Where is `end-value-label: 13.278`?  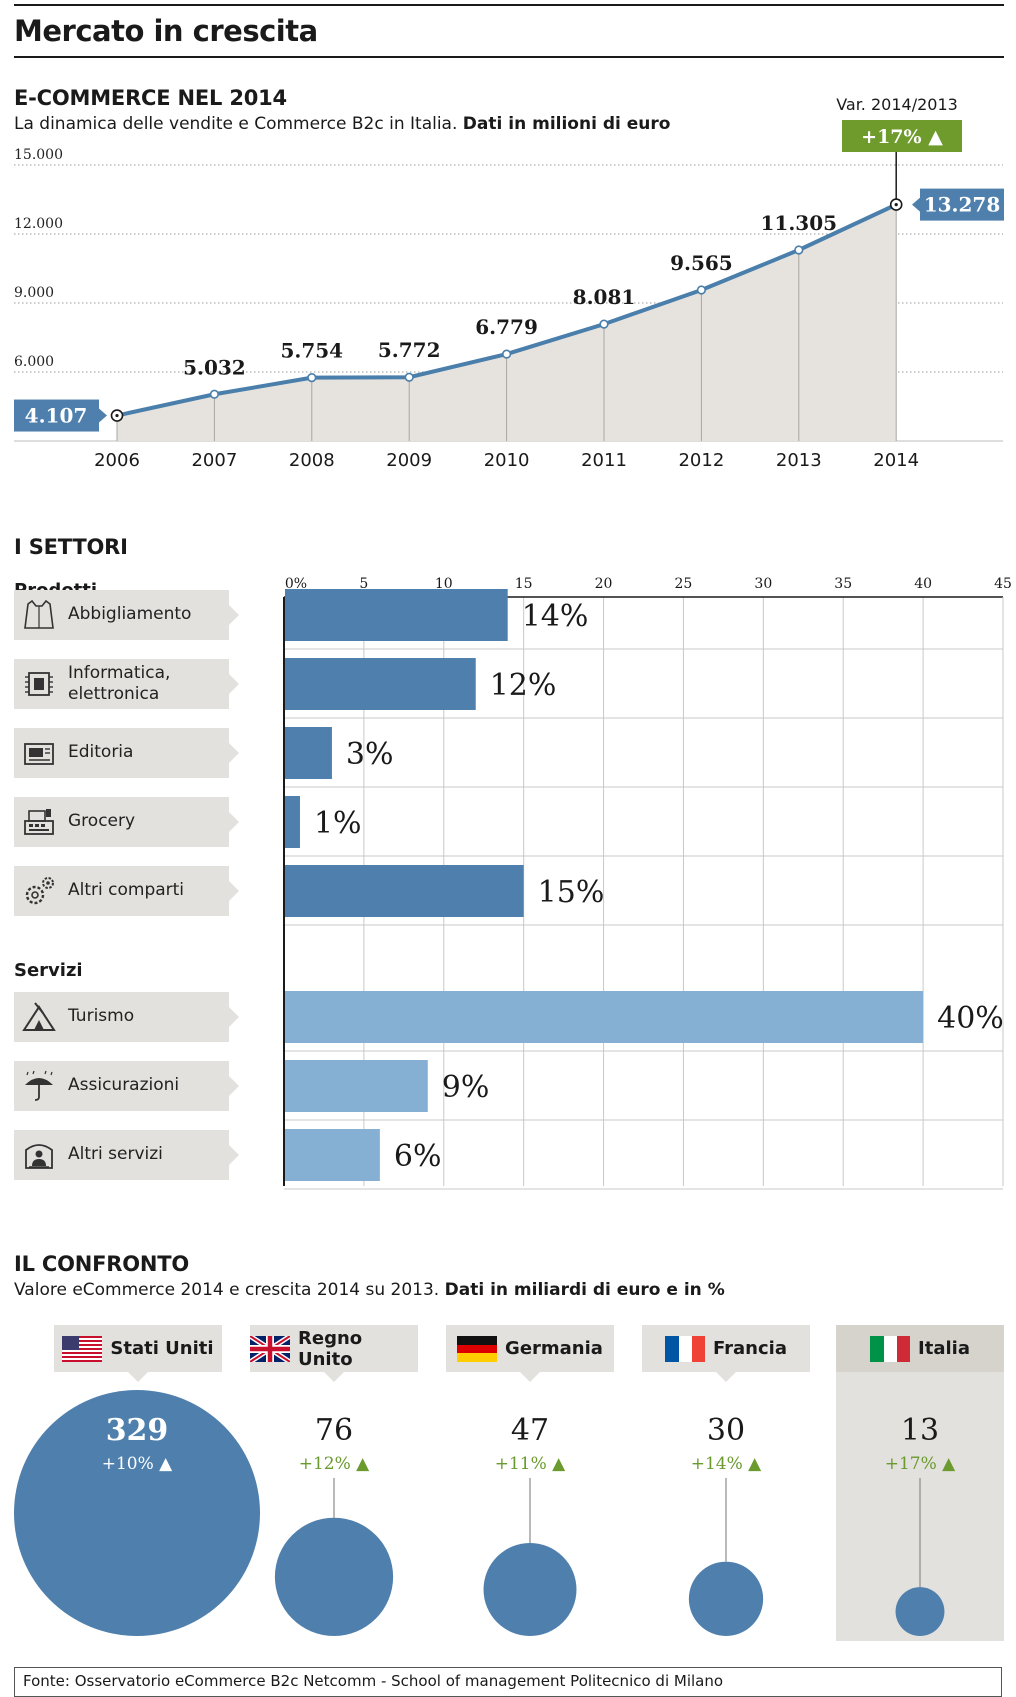
end-value-label: 13.278 is located at coordinates (962, 205).